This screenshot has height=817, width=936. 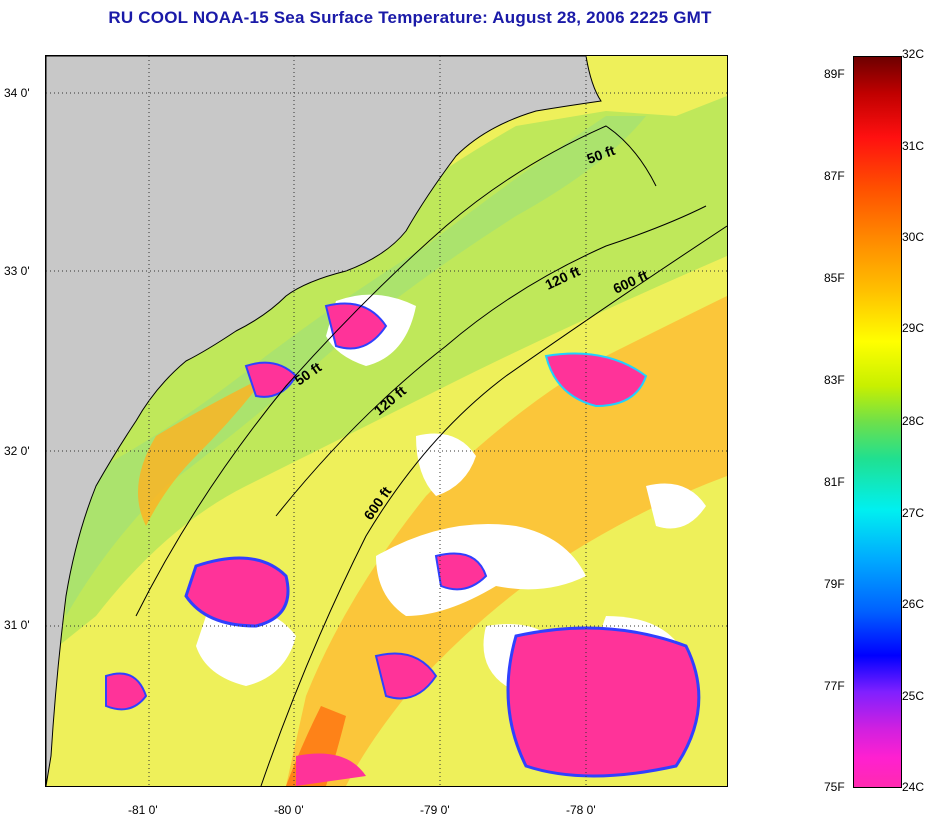 What do you see at coordinates (913, 604) in the screenshot?
I see `colorbar-c-26: 26C` at bounding box center [913, 604].